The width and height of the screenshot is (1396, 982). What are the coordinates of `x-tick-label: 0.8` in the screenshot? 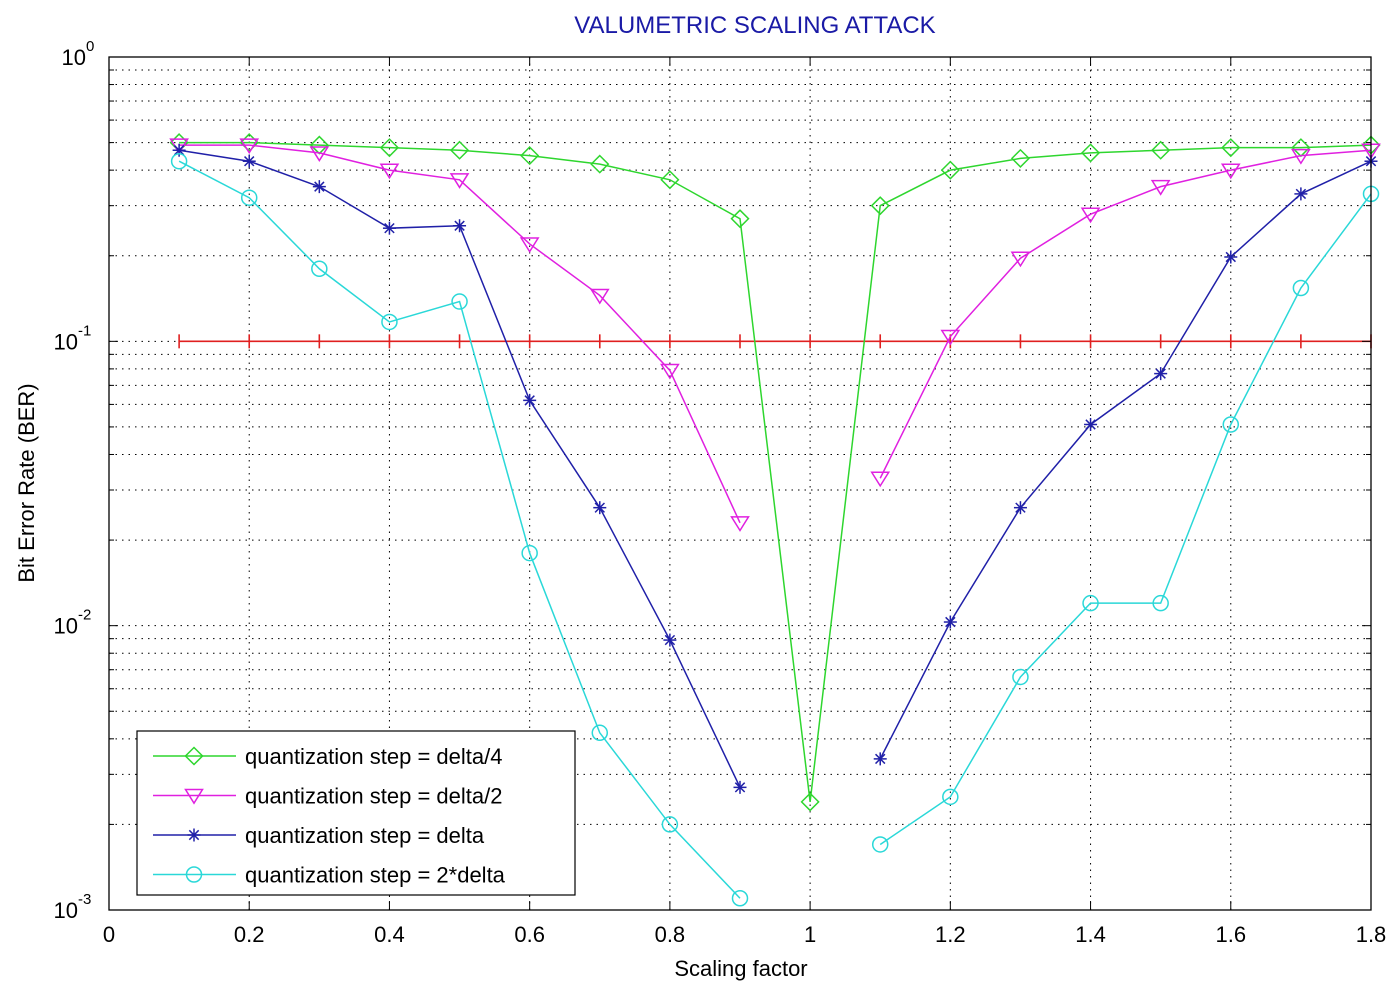 It's located at (670, 934).